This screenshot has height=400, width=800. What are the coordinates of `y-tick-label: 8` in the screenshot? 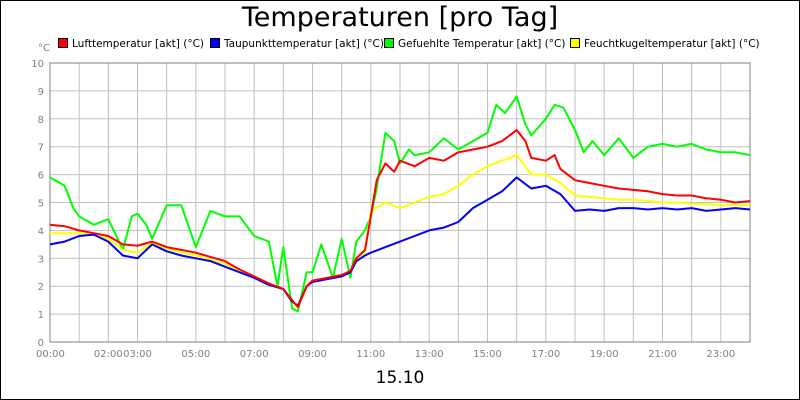 It's located at (41, 120).